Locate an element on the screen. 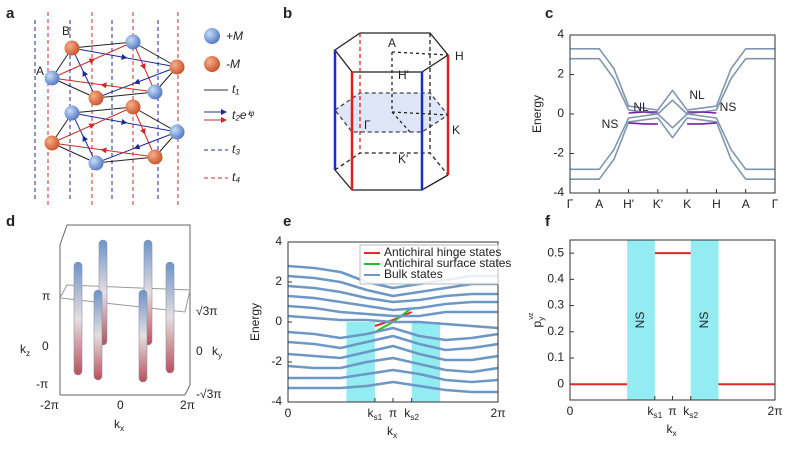 This screenshot has width=800, height=452. x-tick-label: 0 is located at coordinates (570, 411).